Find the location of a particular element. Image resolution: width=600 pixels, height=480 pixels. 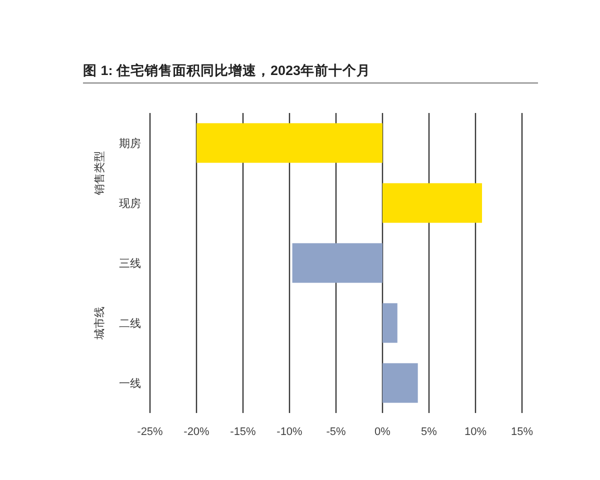

y-tick-label: 一线 is located at coordinates (130, 383).